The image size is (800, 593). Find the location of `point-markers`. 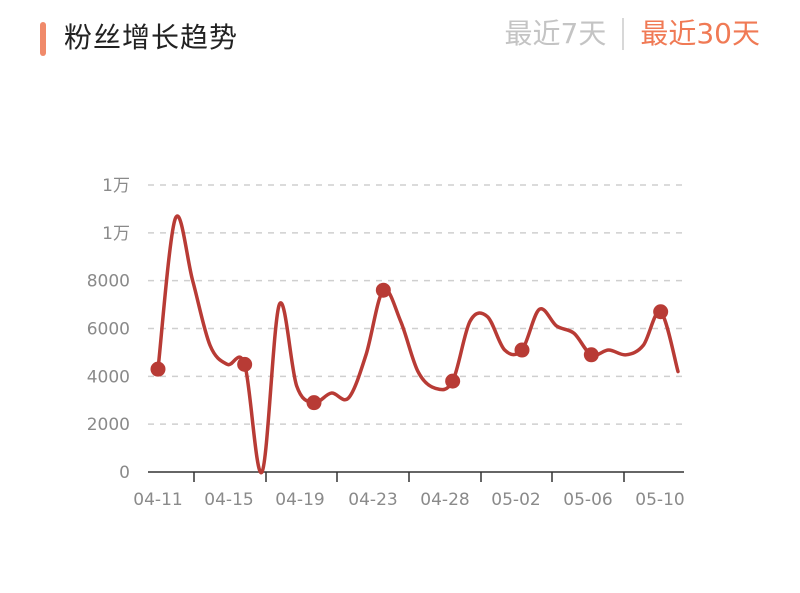

point-markers is located at coordinates (409, 346).